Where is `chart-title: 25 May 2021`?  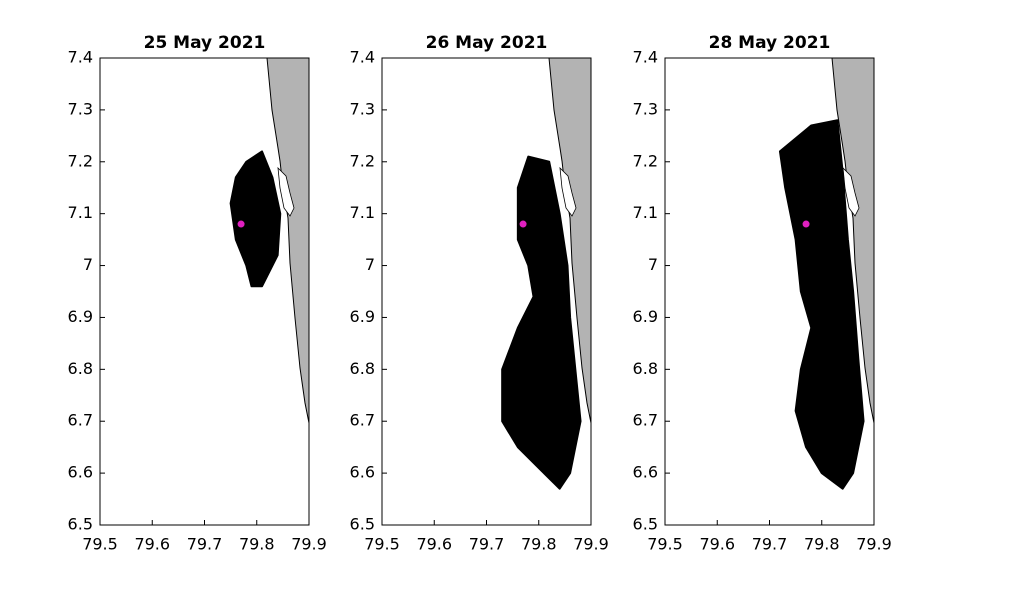 chart-title: 25 May 2021 is located at coordinates (205, 43).